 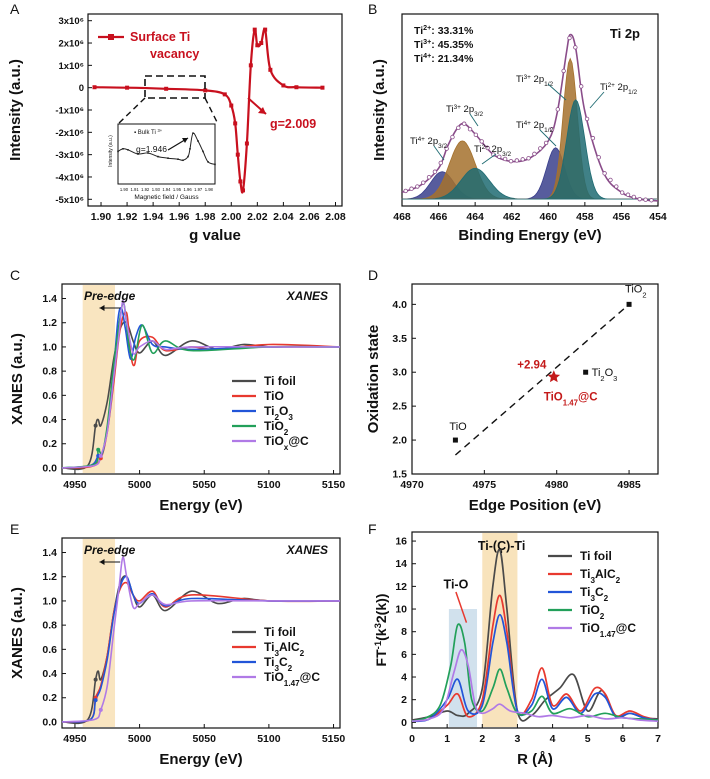 What do you see at coordinates (283, 662) in the screenshot?
I see `label-part: C` at bounding box center [283, 662].